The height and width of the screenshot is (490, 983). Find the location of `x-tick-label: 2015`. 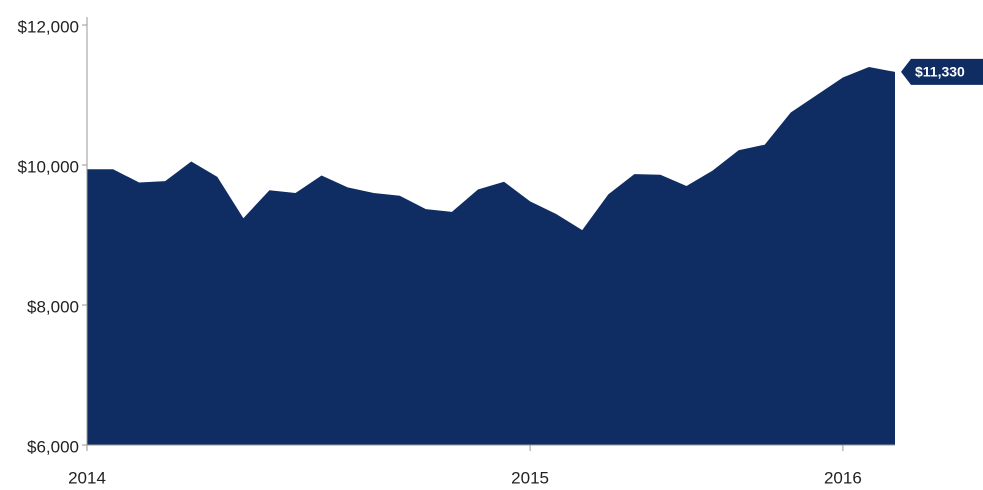

x-tick-label: 2015 is located at coordinates (530, 477).